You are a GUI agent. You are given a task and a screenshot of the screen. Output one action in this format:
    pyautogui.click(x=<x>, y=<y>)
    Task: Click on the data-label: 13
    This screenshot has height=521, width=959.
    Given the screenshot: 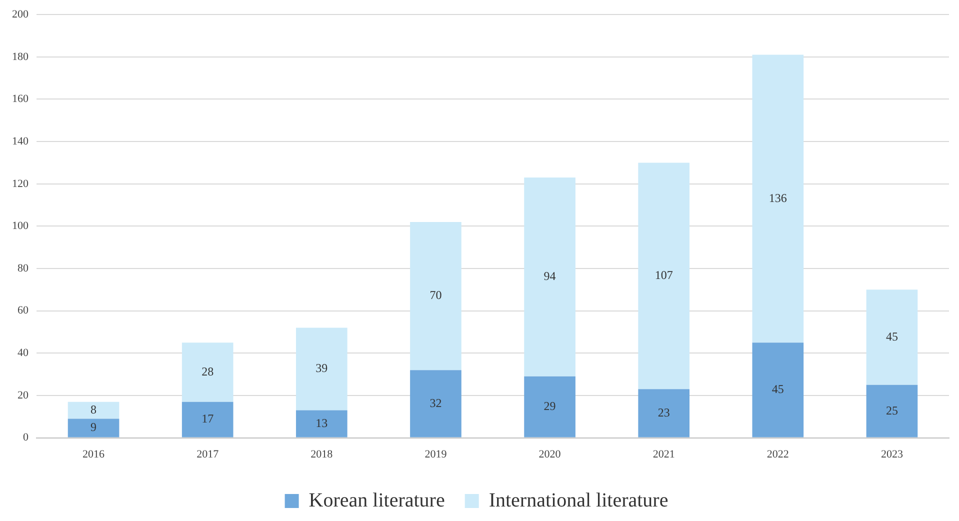 What is the action you would take?
    pyautogui.click(x=322, y=423)
    